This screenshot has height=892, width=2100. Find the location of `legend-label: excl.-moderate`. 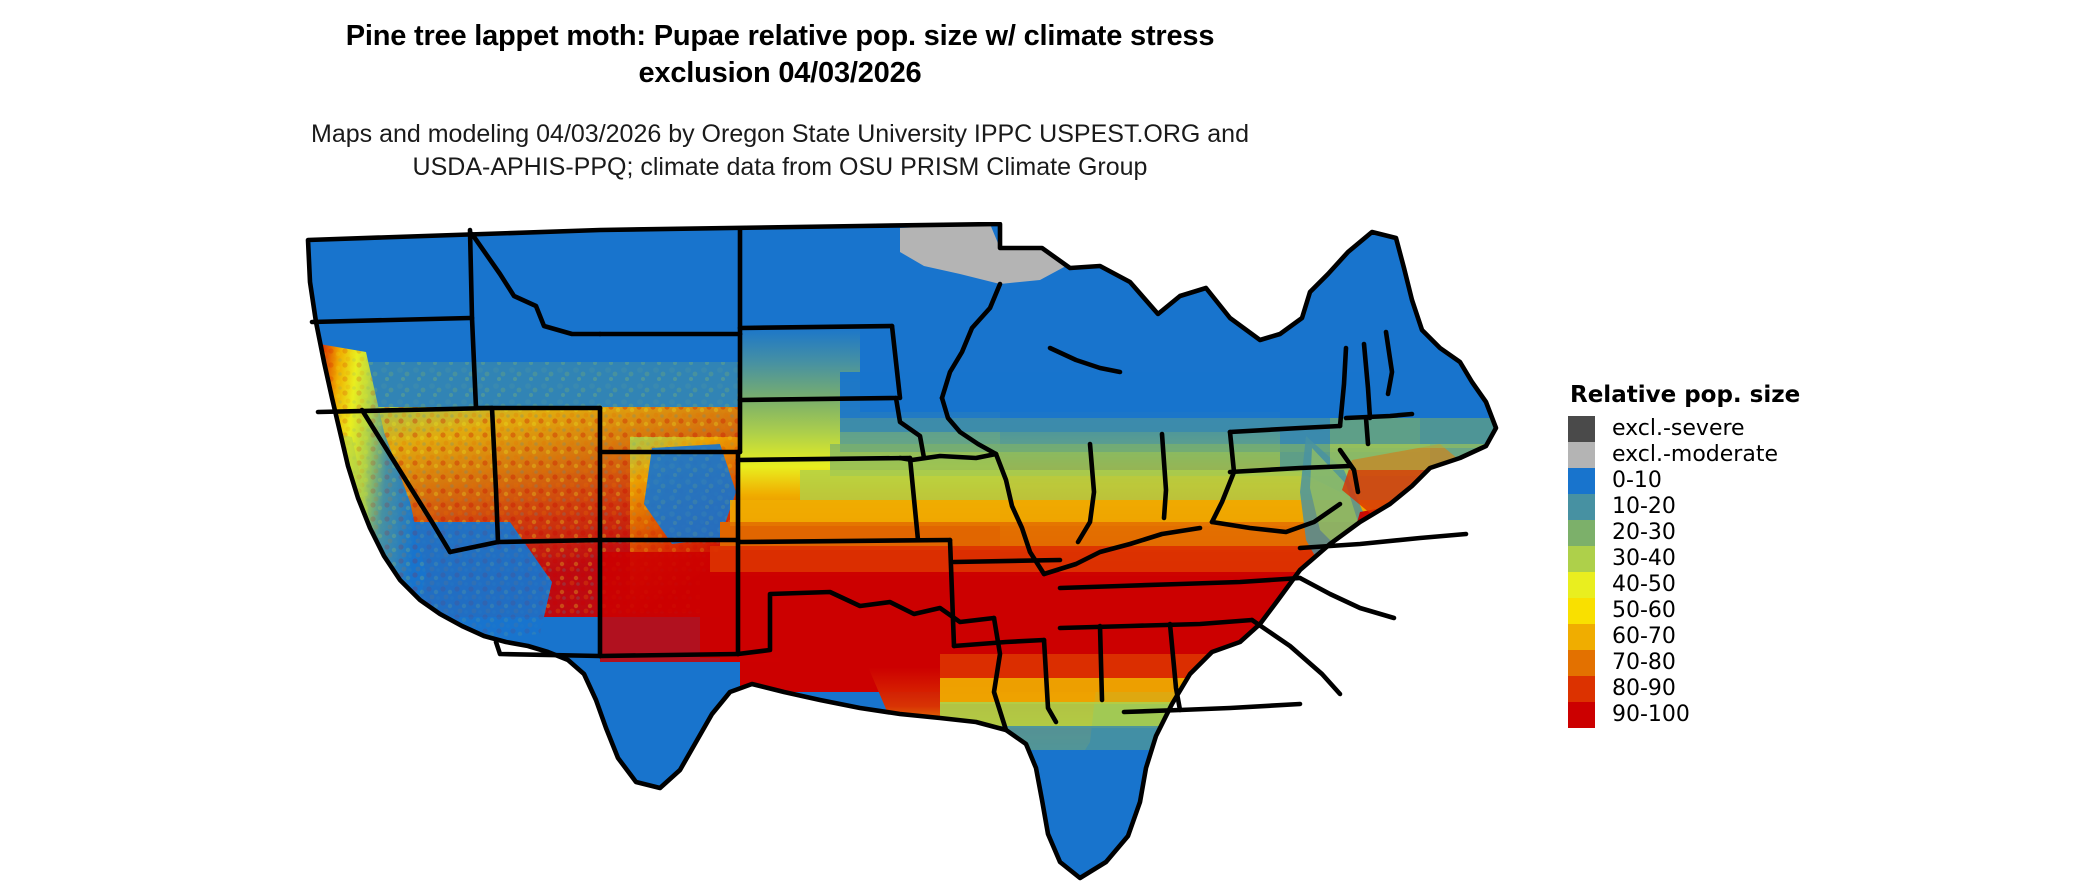

legend-label: excl.-moderate is located at coordinates (1695, 454).